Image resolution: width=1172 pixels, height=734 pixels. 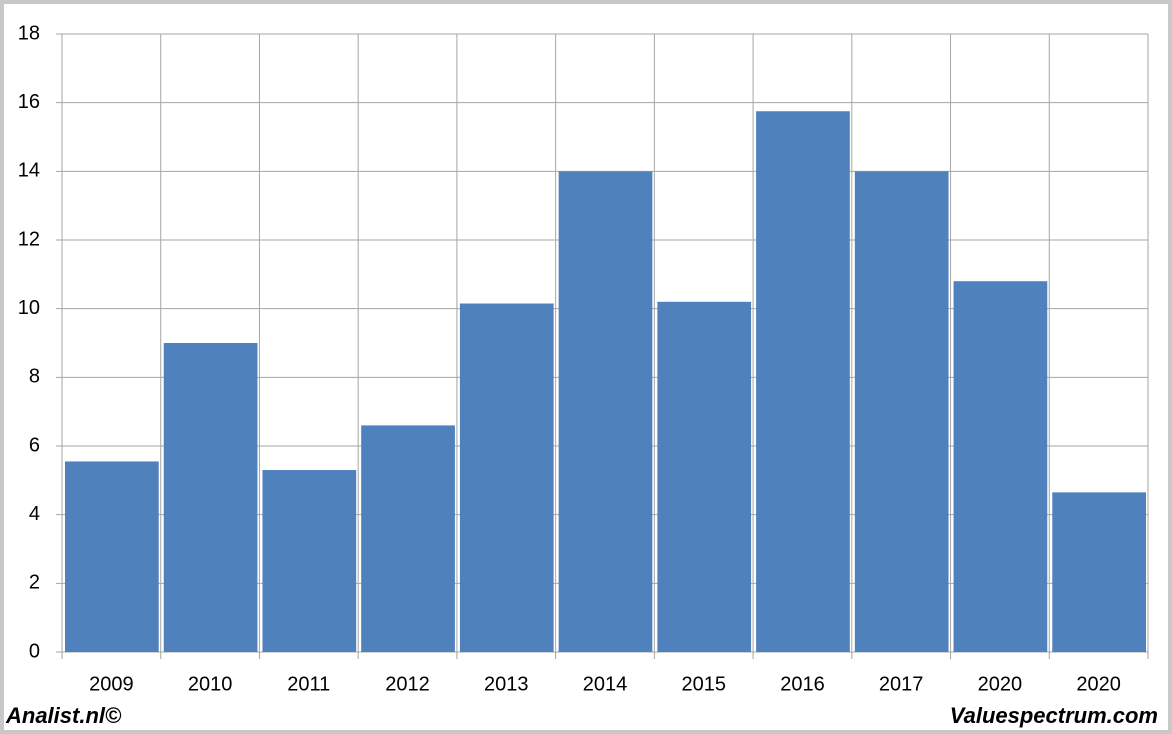 What do you see at coordinates (1054, 715) in the screenshot?
I see `footer-right: Valuespectrum.com` at bounding box center [1054, 715].